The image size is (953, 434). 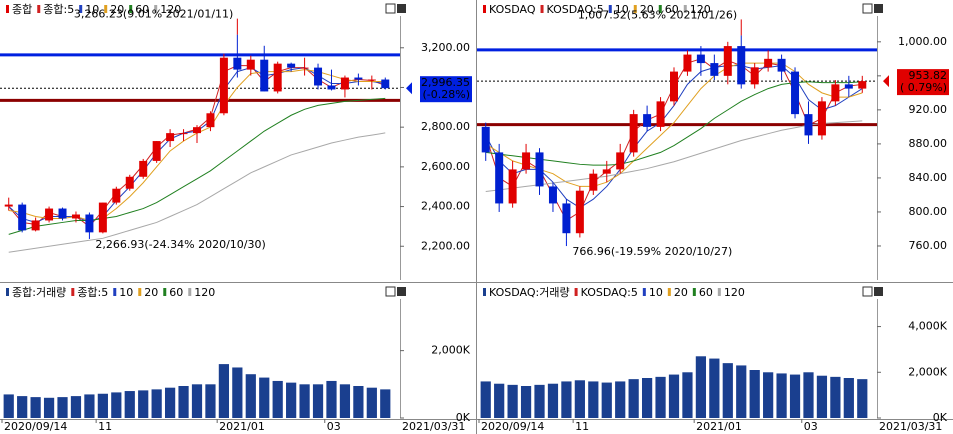 What do you see at coordinates (39, 292) in the screenshot?
I see `legend-label: 종합:거래량` at bounding box center [39, 292].